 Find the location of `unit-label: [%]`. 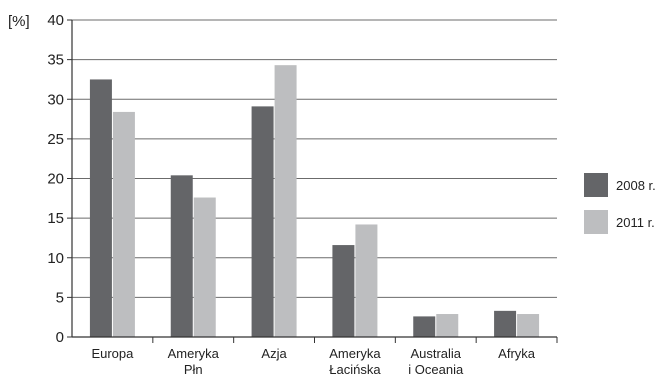

unit-label: [%] is located at coordinates (19, 21).